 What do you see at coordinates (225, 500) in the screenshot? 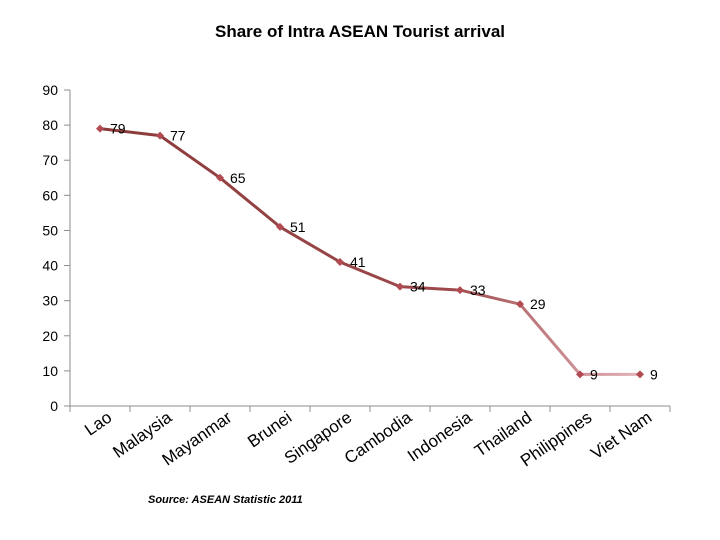
I see `source-note: Source: ASEAN Statistic 2011` at bounding box center [225, 500].